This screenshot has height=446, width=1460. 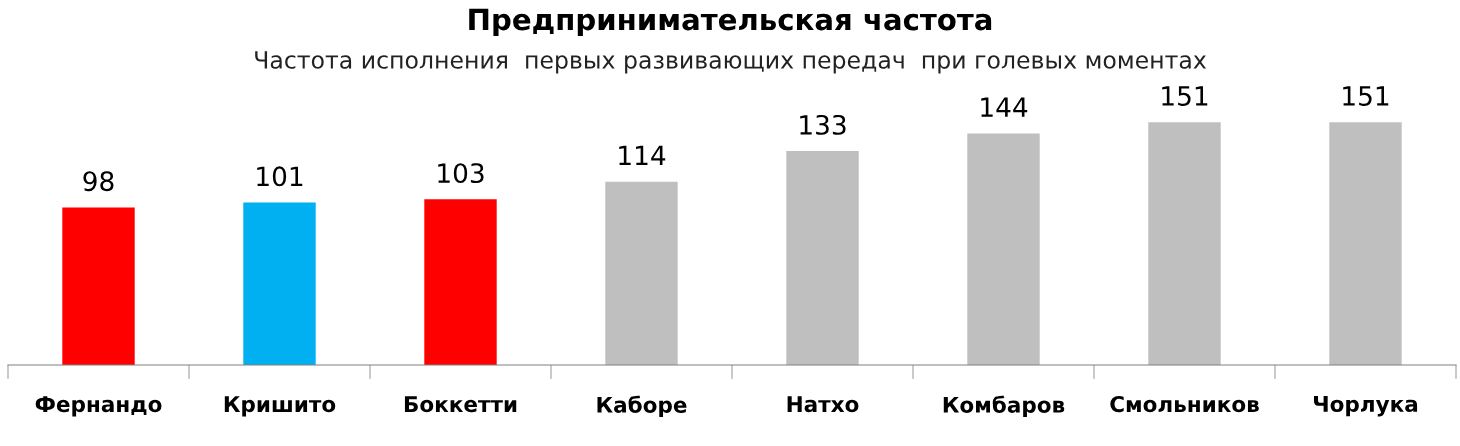 What do you see at coordinates (1004, 406) in the screenshot?
I see `x-tick-label: Комбаров` at bounding box center [1004, 406].